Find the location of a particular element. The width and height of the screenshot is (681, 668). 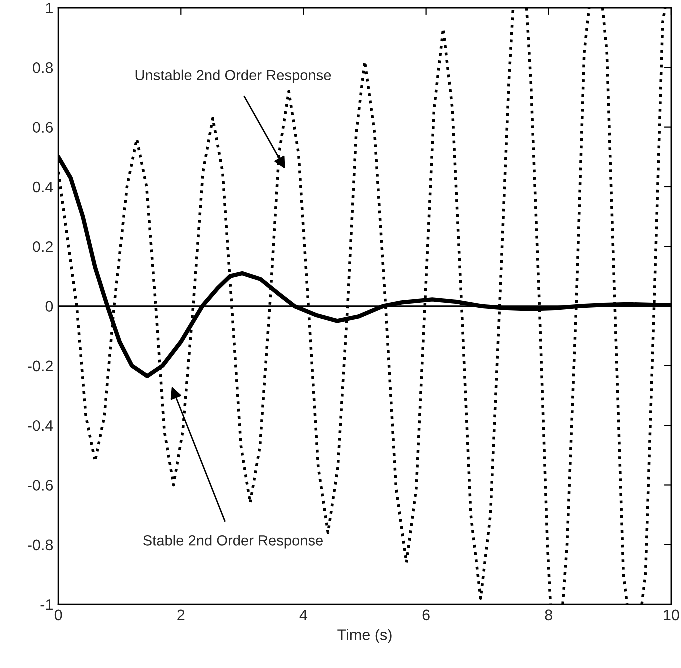

x-axis-title: Time (s) is located at coordinates (365, 636).